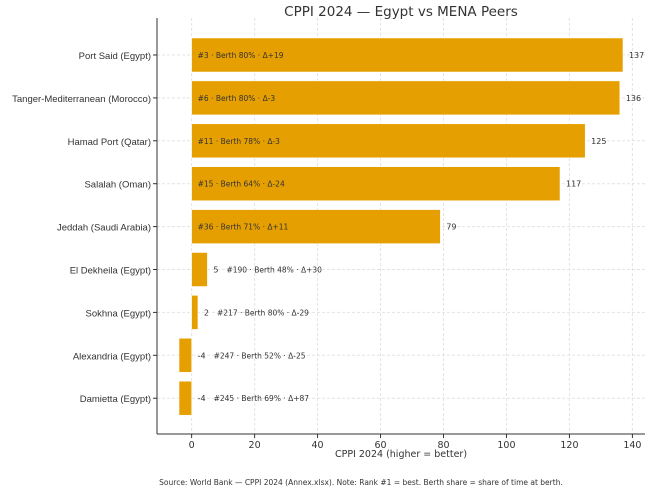 The image size is (650, 494). I want to click on bar-annotation: #6 · Berth 80% · Δ-3, so click(237, 98).